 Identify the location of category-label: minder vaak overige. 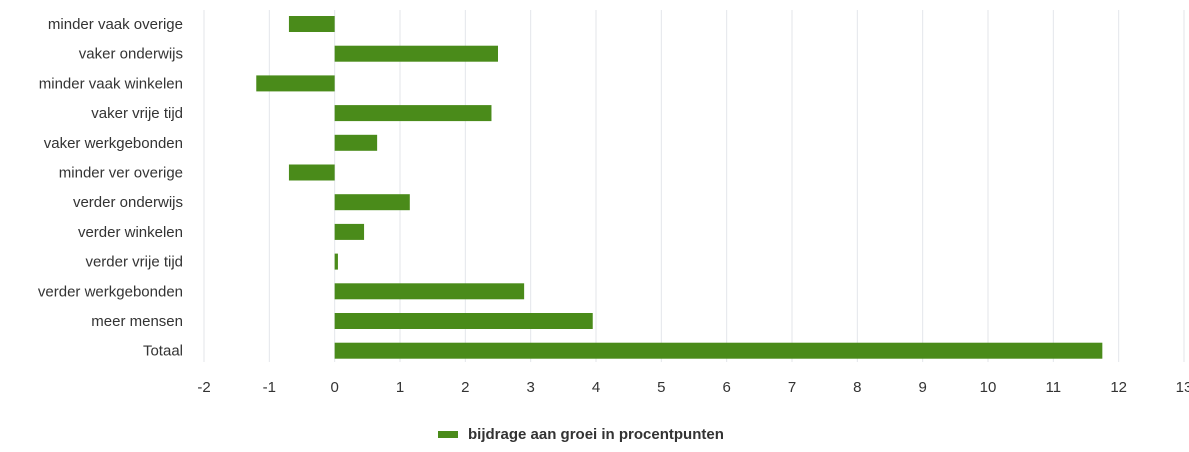
(115, 24).